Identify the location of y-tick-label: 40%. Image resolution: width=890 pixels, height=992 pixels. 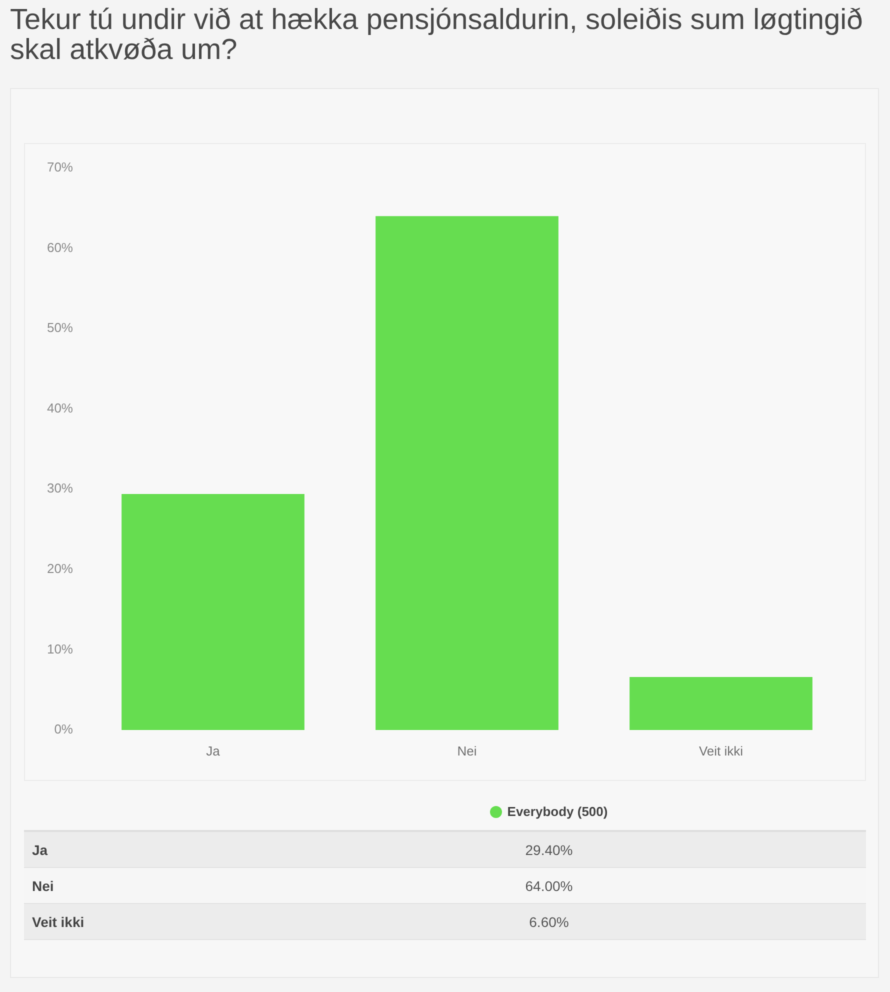
(60, 408).